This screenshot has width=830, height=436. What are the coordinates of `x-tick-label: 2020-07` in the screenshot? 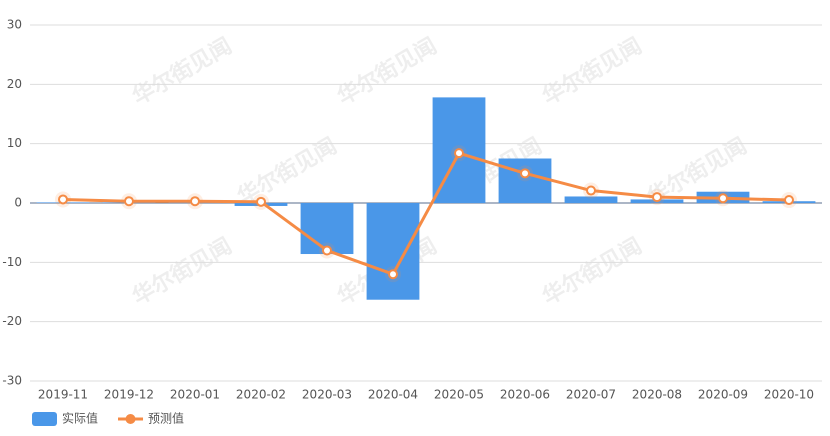 It's located at (591, 395).